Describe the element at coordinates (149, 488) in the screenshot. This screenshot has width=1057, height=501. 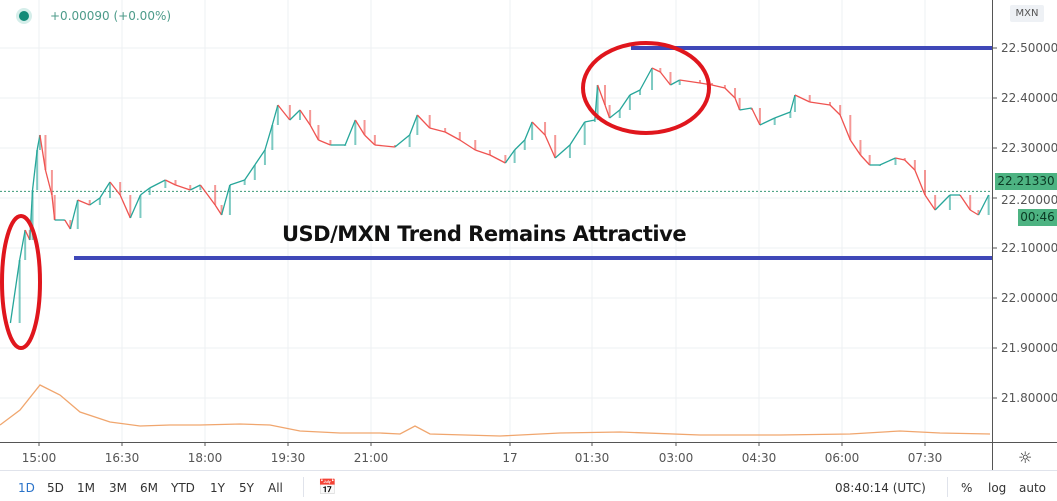
I see `range-6m: 6M` at that location.